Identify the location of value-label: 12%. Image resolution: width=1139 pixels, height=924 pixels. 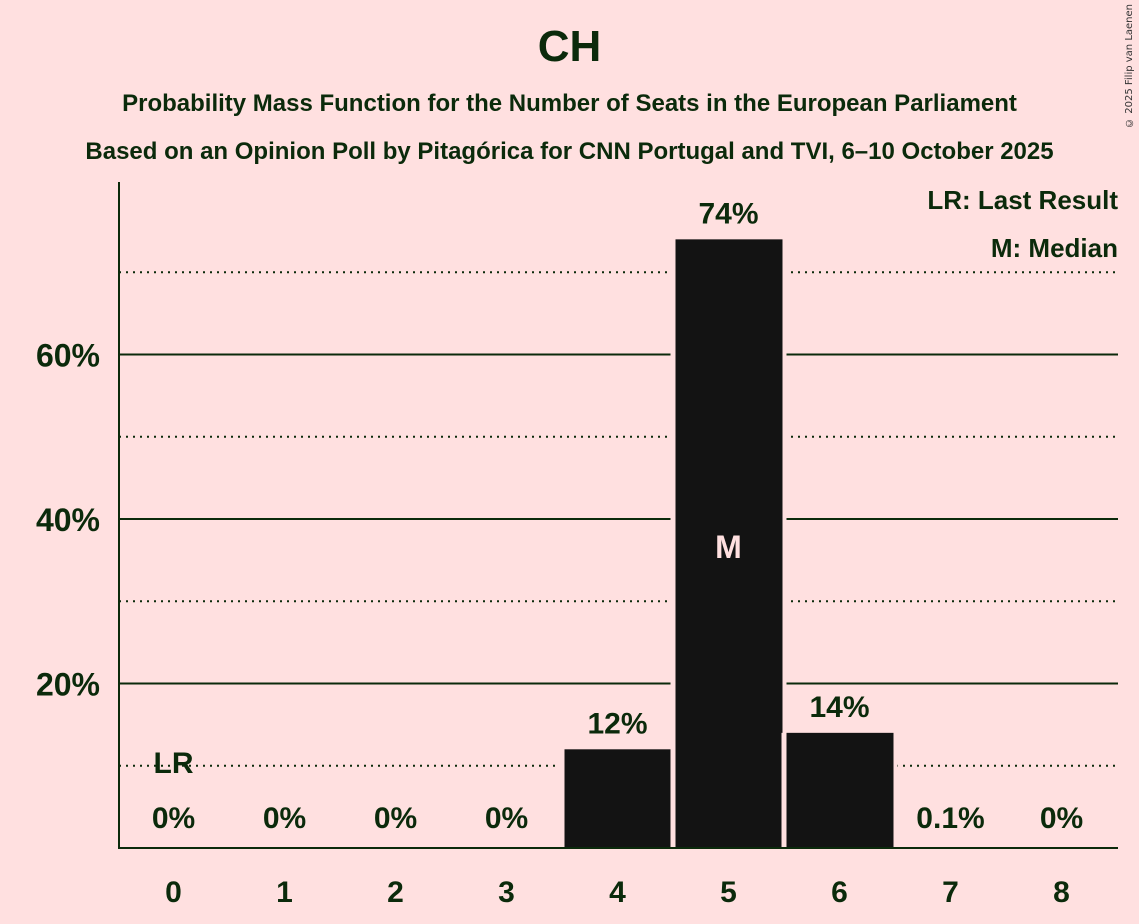
(617, 723).